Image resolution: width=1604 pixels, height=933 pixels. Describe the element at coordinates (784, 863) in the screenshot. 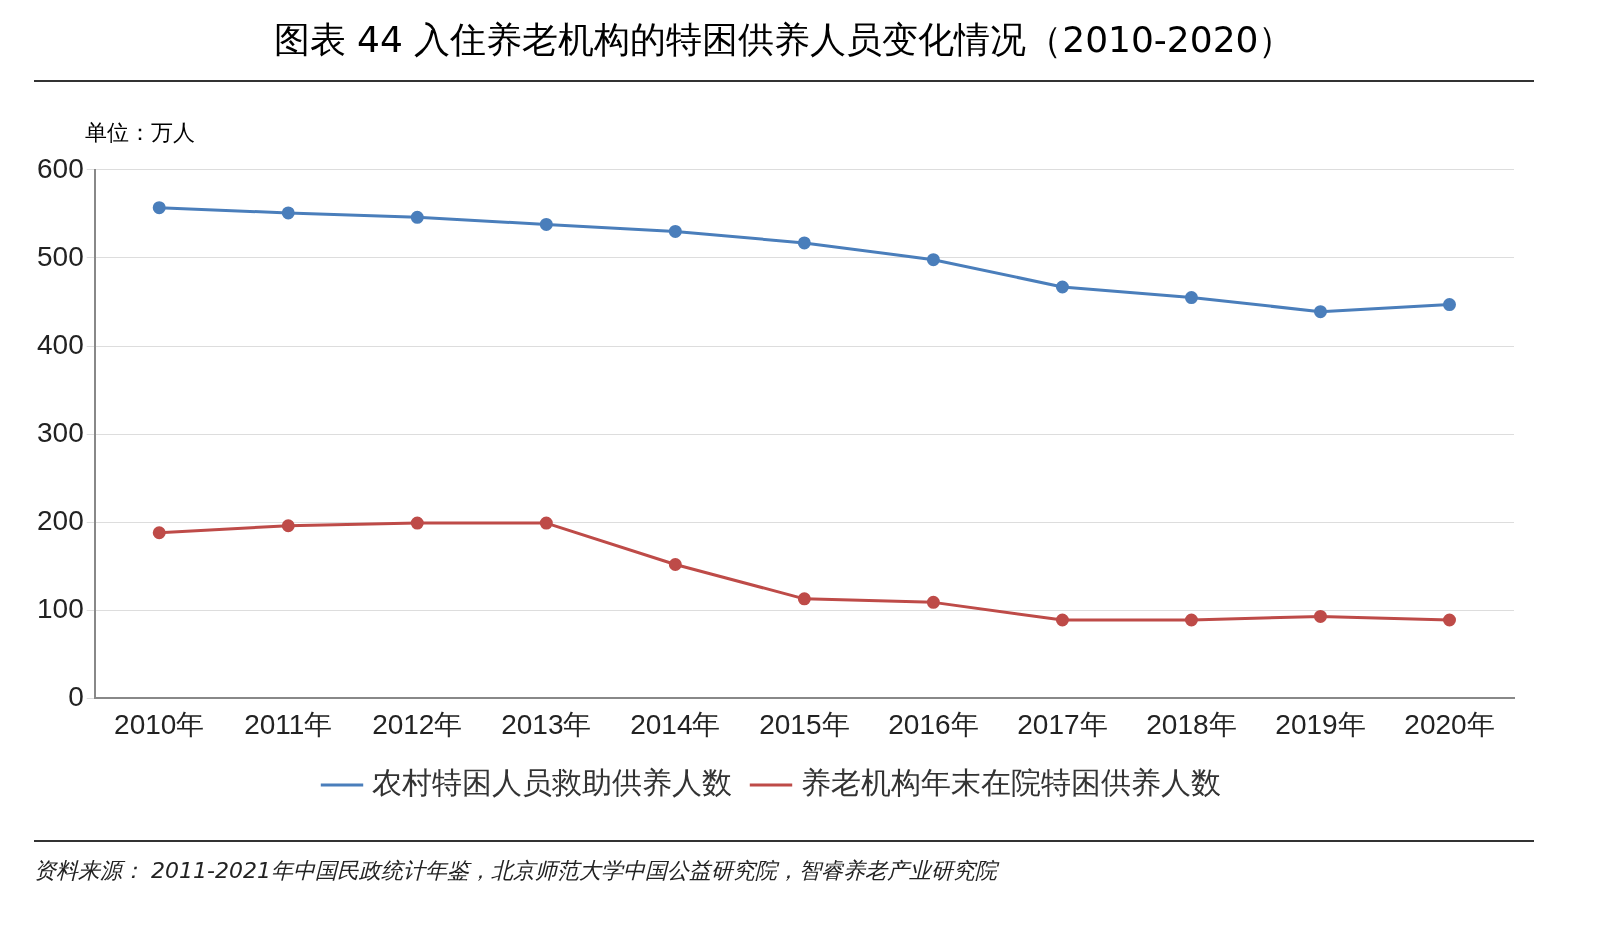

I see `text: 资料来源： 2011-2021年中国民政统计年鉴，北京师范大学中国公益研究院，智睿养老产业研究院` at that location.